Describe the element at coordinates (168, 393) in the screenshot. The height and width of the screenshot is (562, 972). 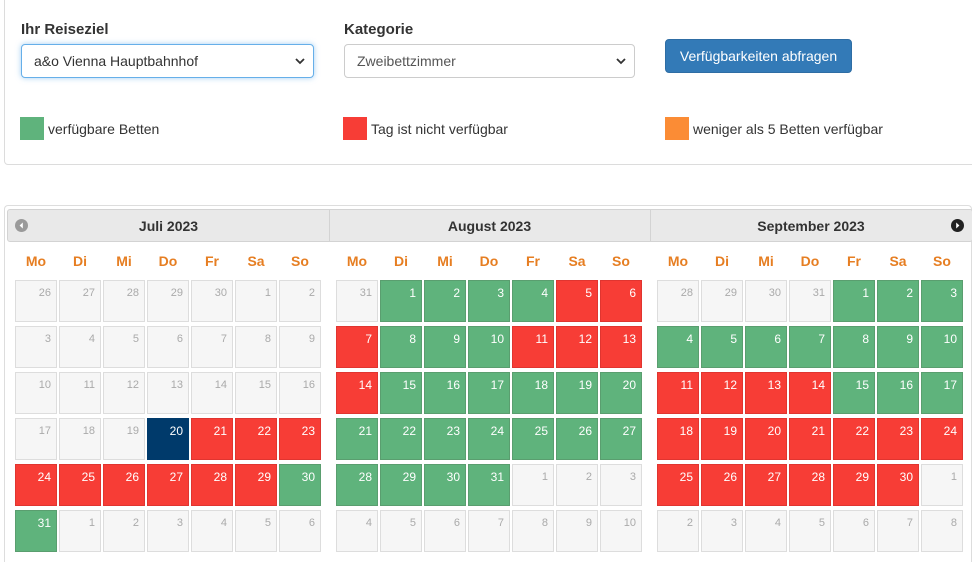
I see `day-cell-past: 13` at that location.